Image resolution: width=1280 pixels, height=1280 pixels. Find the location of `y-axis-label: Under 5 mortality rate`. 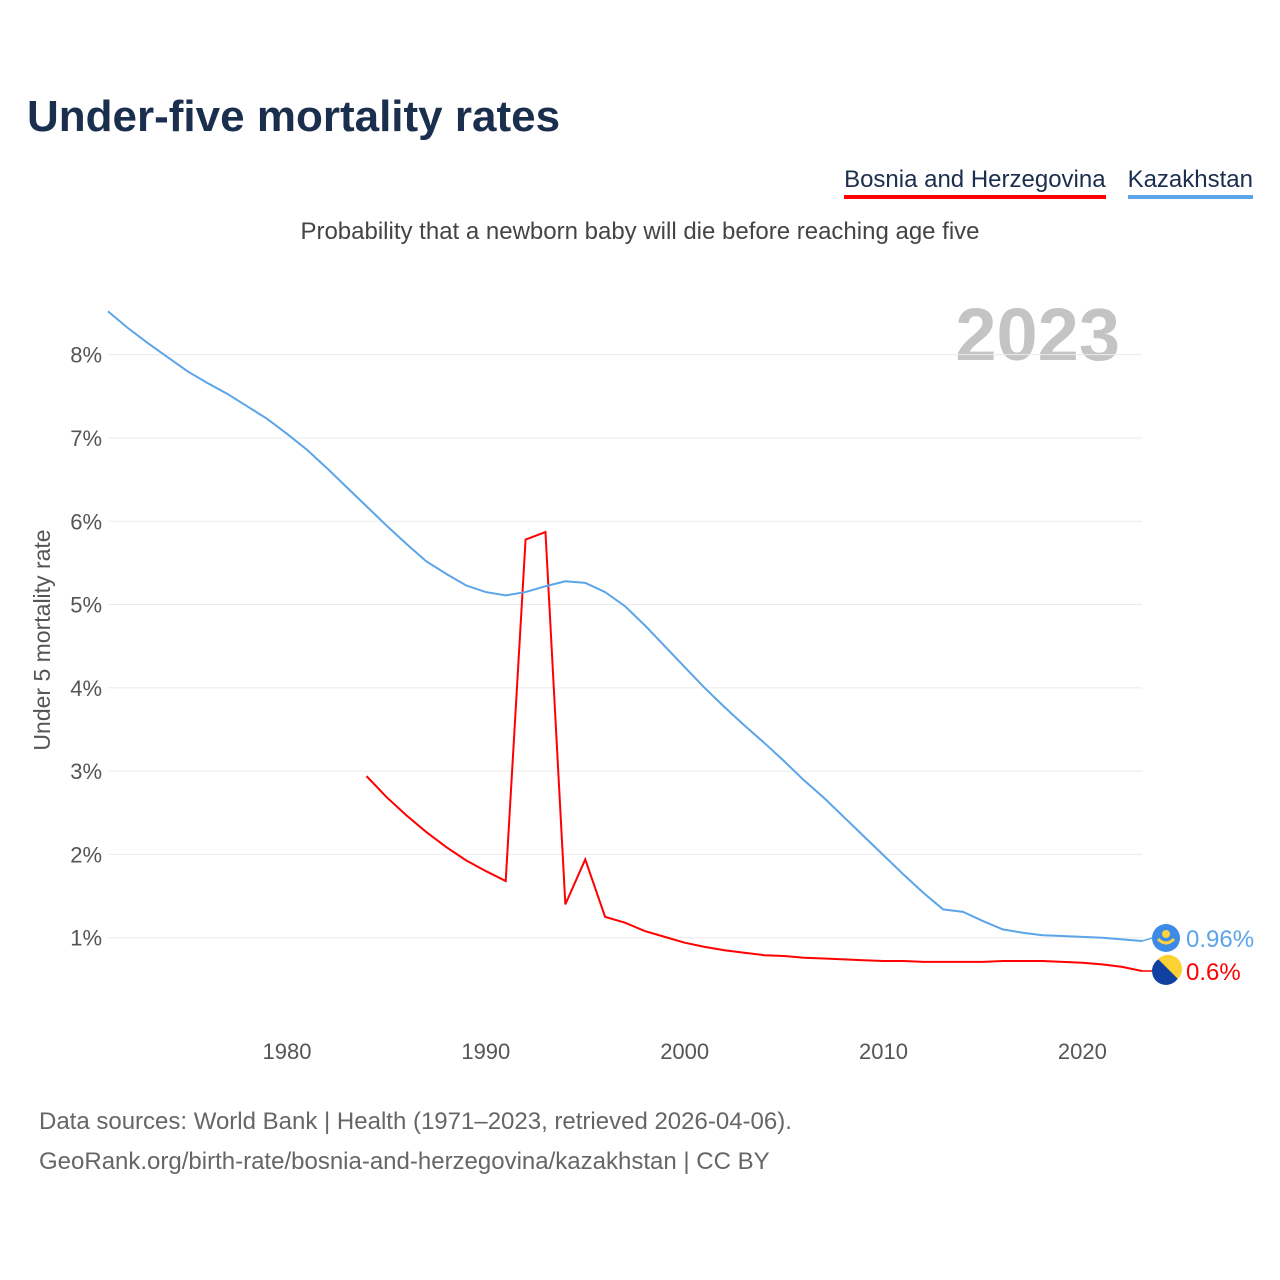

y-axis-label: Under 5 mortality rate is located at coordinates (42, 639).